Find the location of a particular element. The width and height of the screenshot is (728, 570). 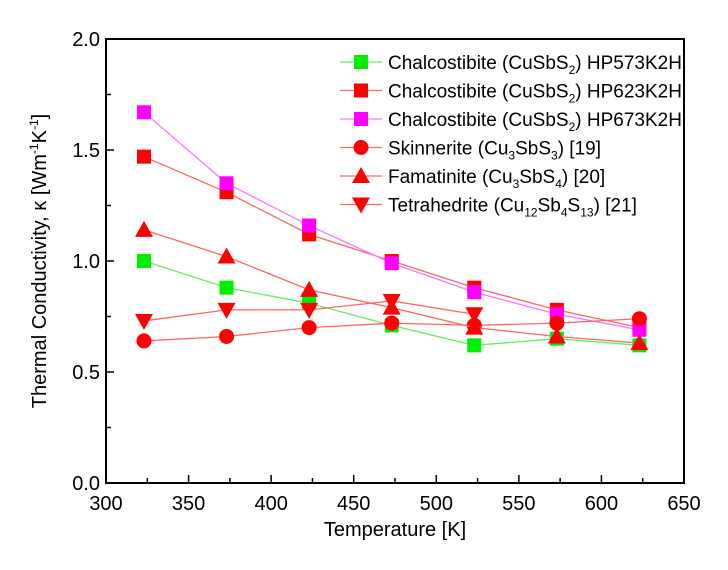

legend-label: Chalcostibite (CuSbS2) HP673K2H is located at coordinates (535, 122).